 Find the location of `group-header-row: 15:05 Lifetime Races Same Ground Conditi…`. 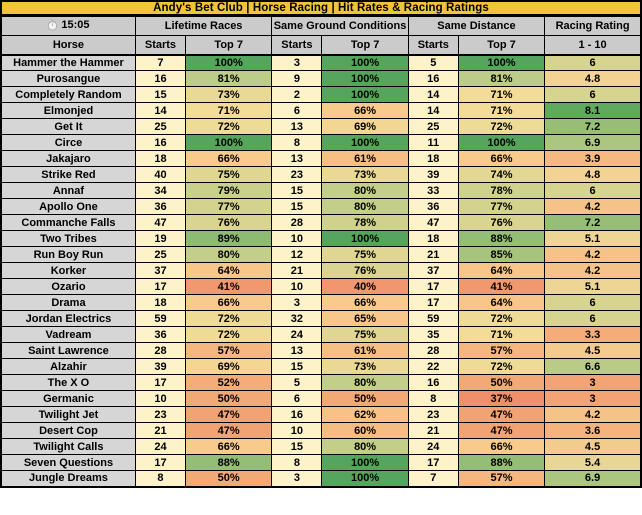

group-header-row: 15:05 Lifetime Races Same Ground Conditi… is located at coordinates (321, 26).